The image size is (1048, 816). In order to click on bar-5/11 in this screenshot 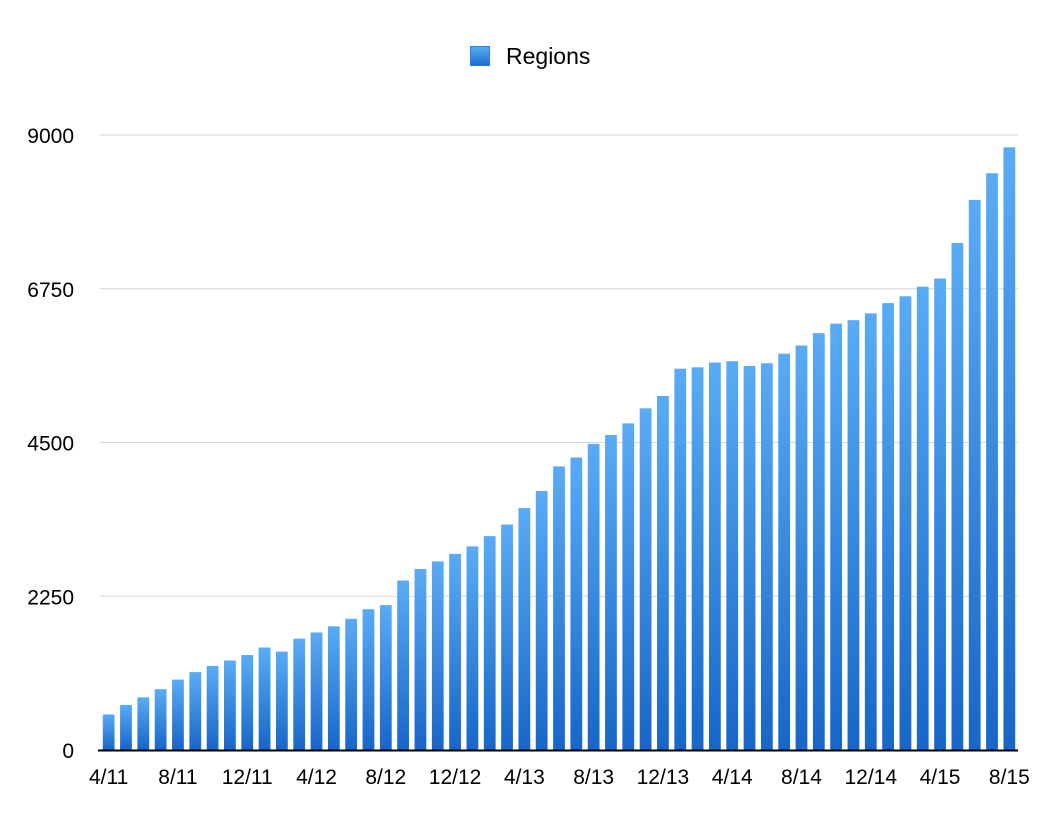, I will do `click(126, 727)`.